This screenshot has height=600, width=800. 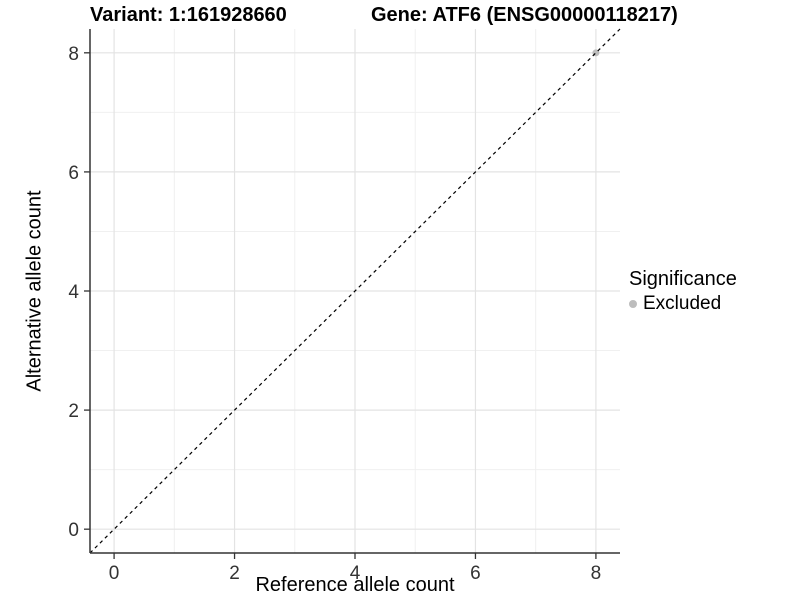 I want to click on plot-title-gene: Gene: ATF6 (ENSG00000118217), so click(x=524, y=15).